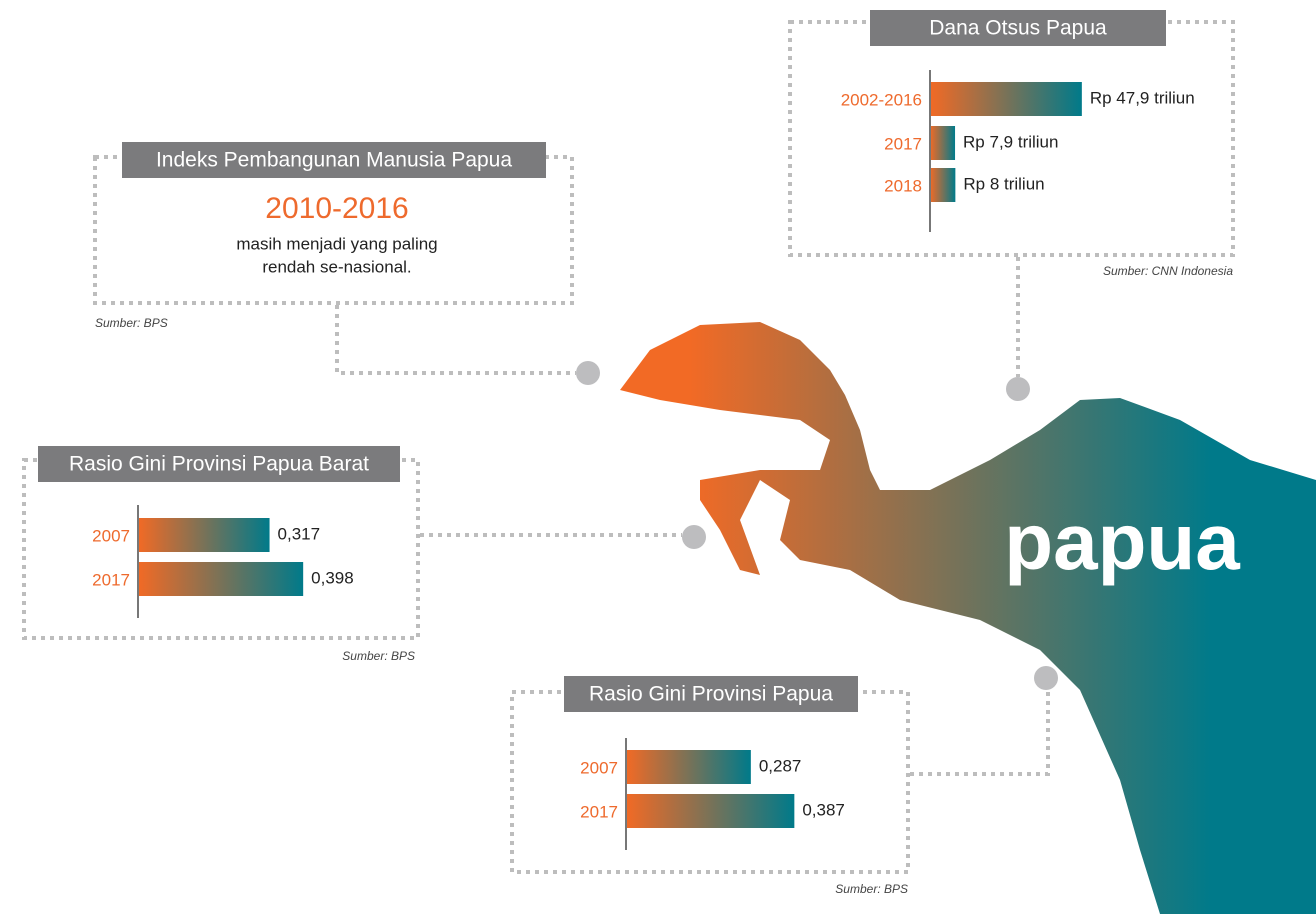 Image resolution: width=1316 pixels, height=914 pixels. I want to click on map-label: papua, so click(1122, 541).